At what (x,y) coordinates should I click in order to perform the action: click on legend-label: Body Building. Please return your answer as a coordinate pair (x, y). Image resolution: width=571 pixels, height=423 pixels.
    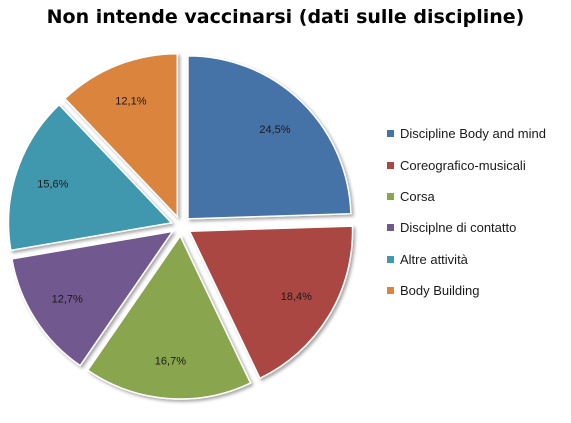
    Looking at the image, I should click on (440, 291).